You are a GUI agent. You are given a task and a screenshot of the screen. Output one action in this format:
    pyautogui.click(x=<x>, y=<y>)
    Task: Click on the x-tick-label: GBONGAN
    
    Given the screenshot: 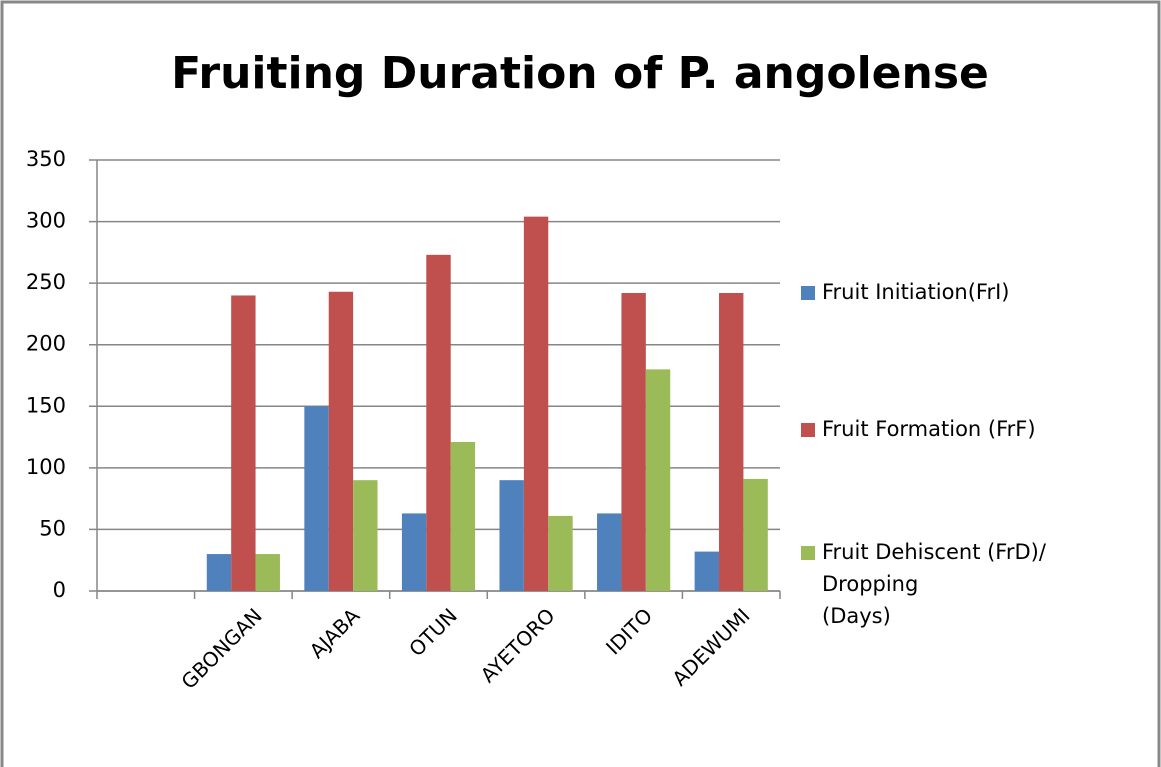 What is the action you would take?
    pyautogui.click(x=221, y=648)
    